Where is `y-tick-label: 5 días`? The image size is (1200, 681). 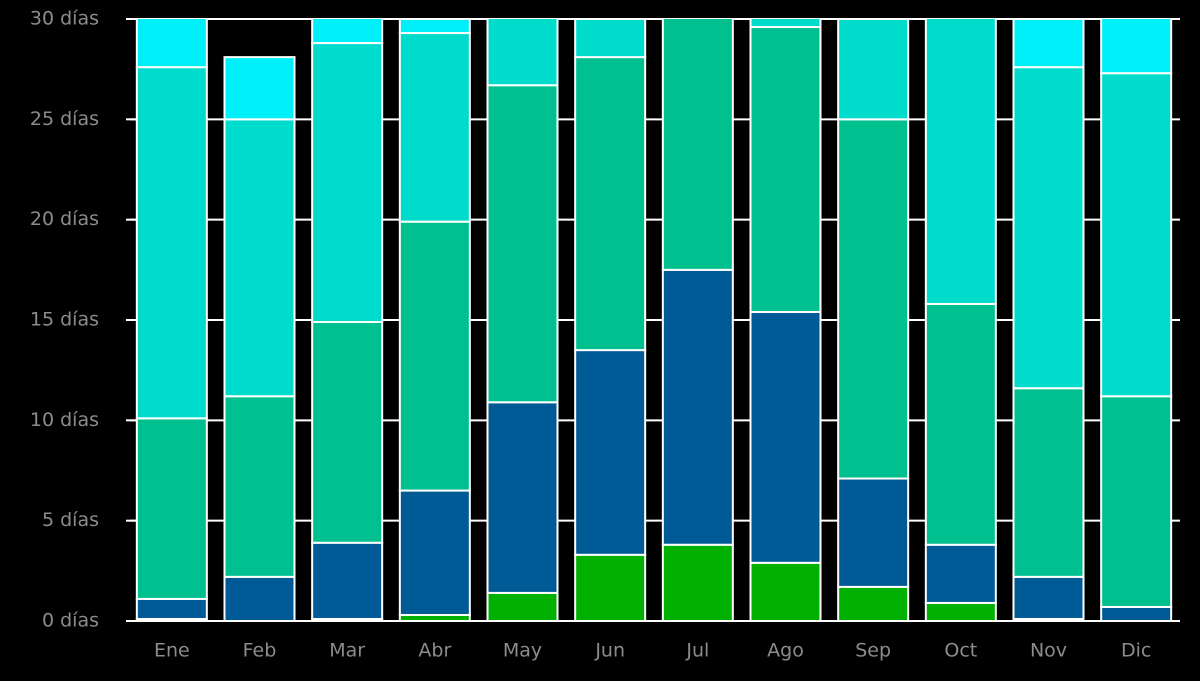
y-tick-label: 5 días is located at coordinates (70, 520).